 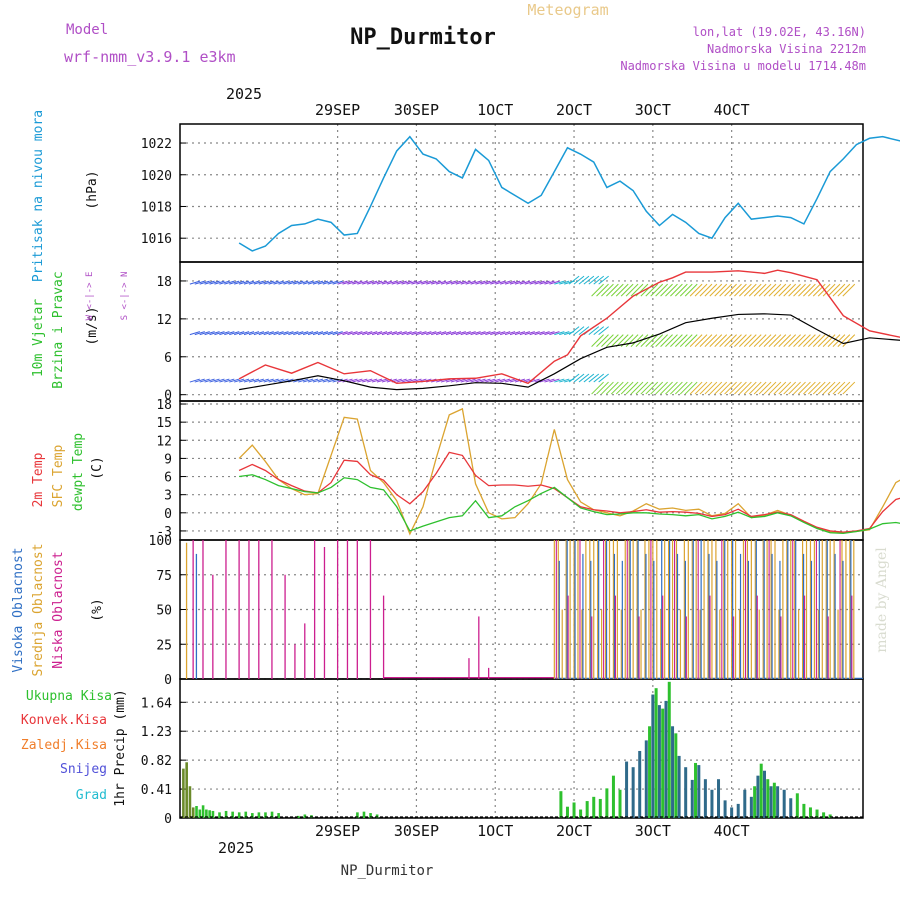 What do you see at coordinates (495, 110) in the screenshot?
I see `top-day-label: 1OCT` at bounding box center [495, 110].